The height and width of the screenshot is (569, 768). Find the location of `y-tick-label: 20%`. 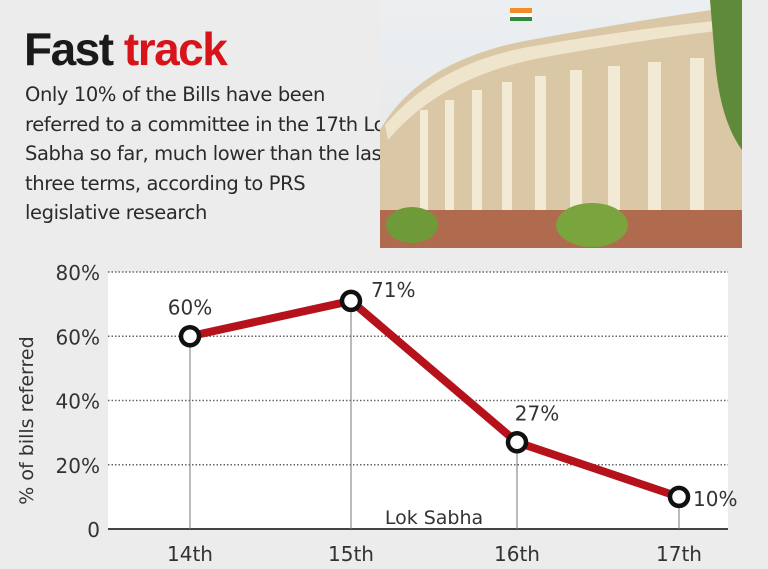

y-tick-label: 20% is located at coordinates (78, 466).